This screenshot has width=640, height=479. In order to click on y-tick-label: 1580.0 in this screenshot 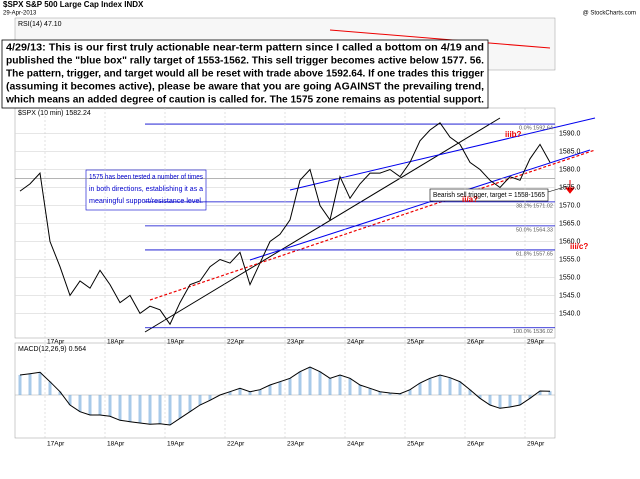, I will do `click(570, 169)`.